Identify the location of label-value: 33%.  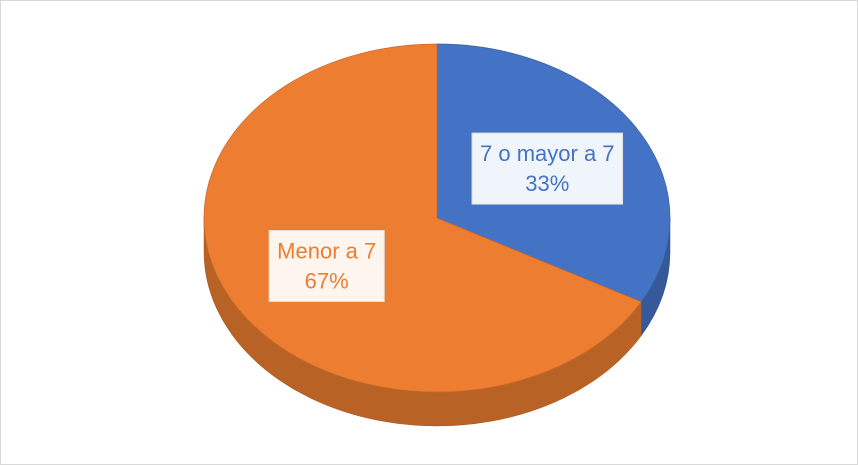
(547, 183).